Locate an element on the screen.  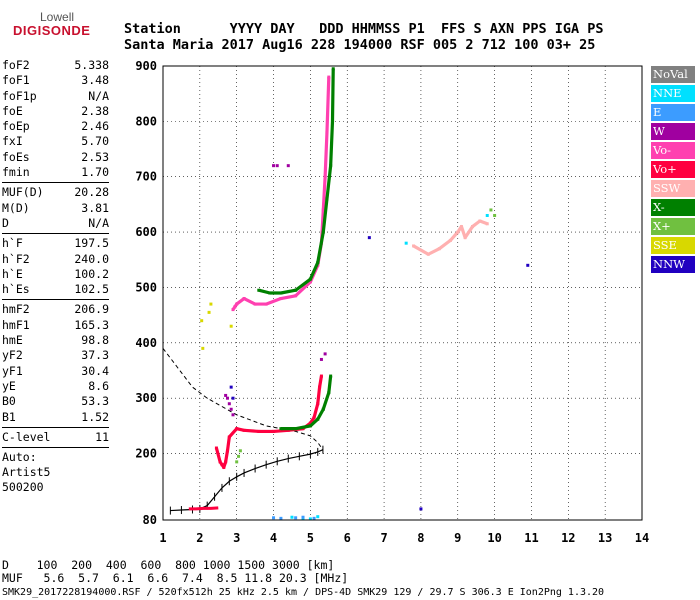
parameter-row: MUF(D) 20.28 is located at coordinates (55, 192).